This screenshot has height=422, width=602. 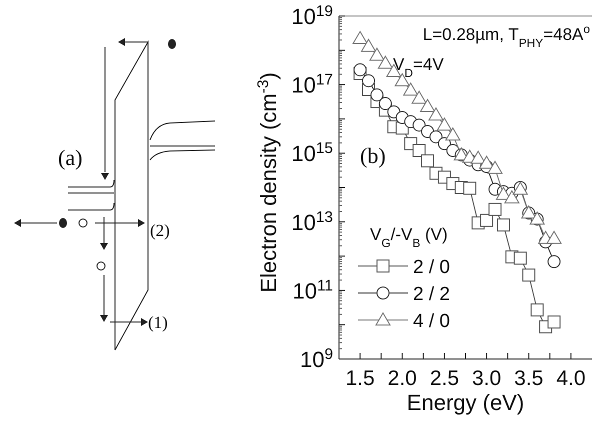 What do you see at coordinates (418, 67) in the screenshot?
I see `annotation: V$_{D}$=4V` at bounding box center [418, 67].